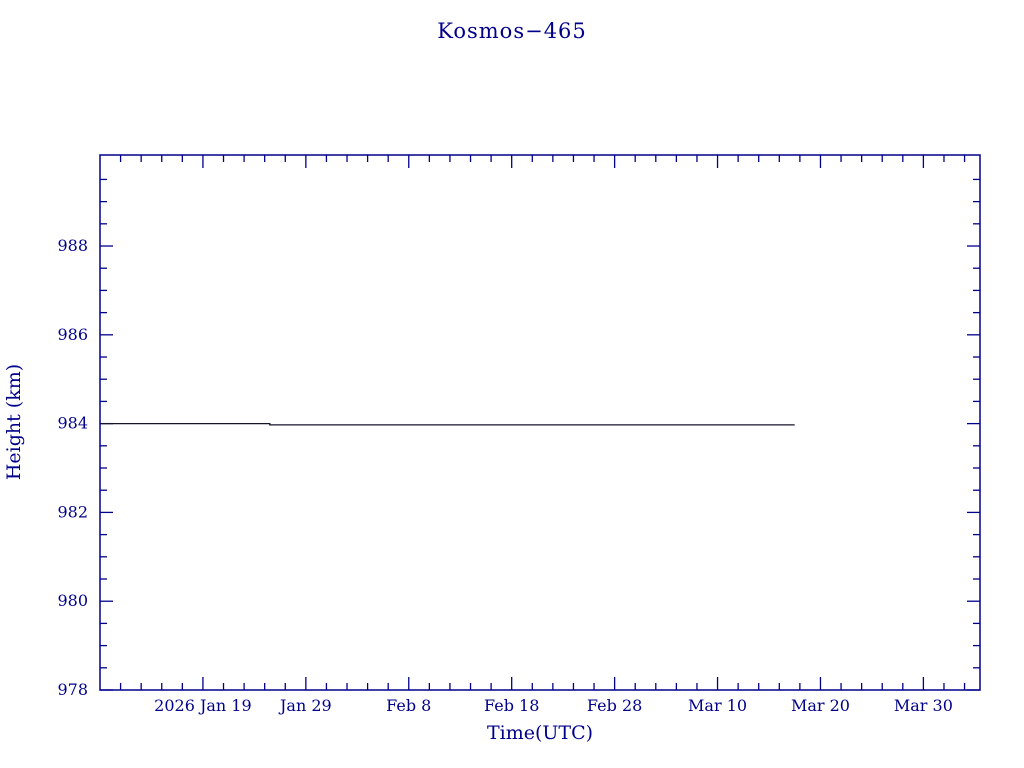  I want to click on x-tick-label: Jan 29, so click(305, 705).